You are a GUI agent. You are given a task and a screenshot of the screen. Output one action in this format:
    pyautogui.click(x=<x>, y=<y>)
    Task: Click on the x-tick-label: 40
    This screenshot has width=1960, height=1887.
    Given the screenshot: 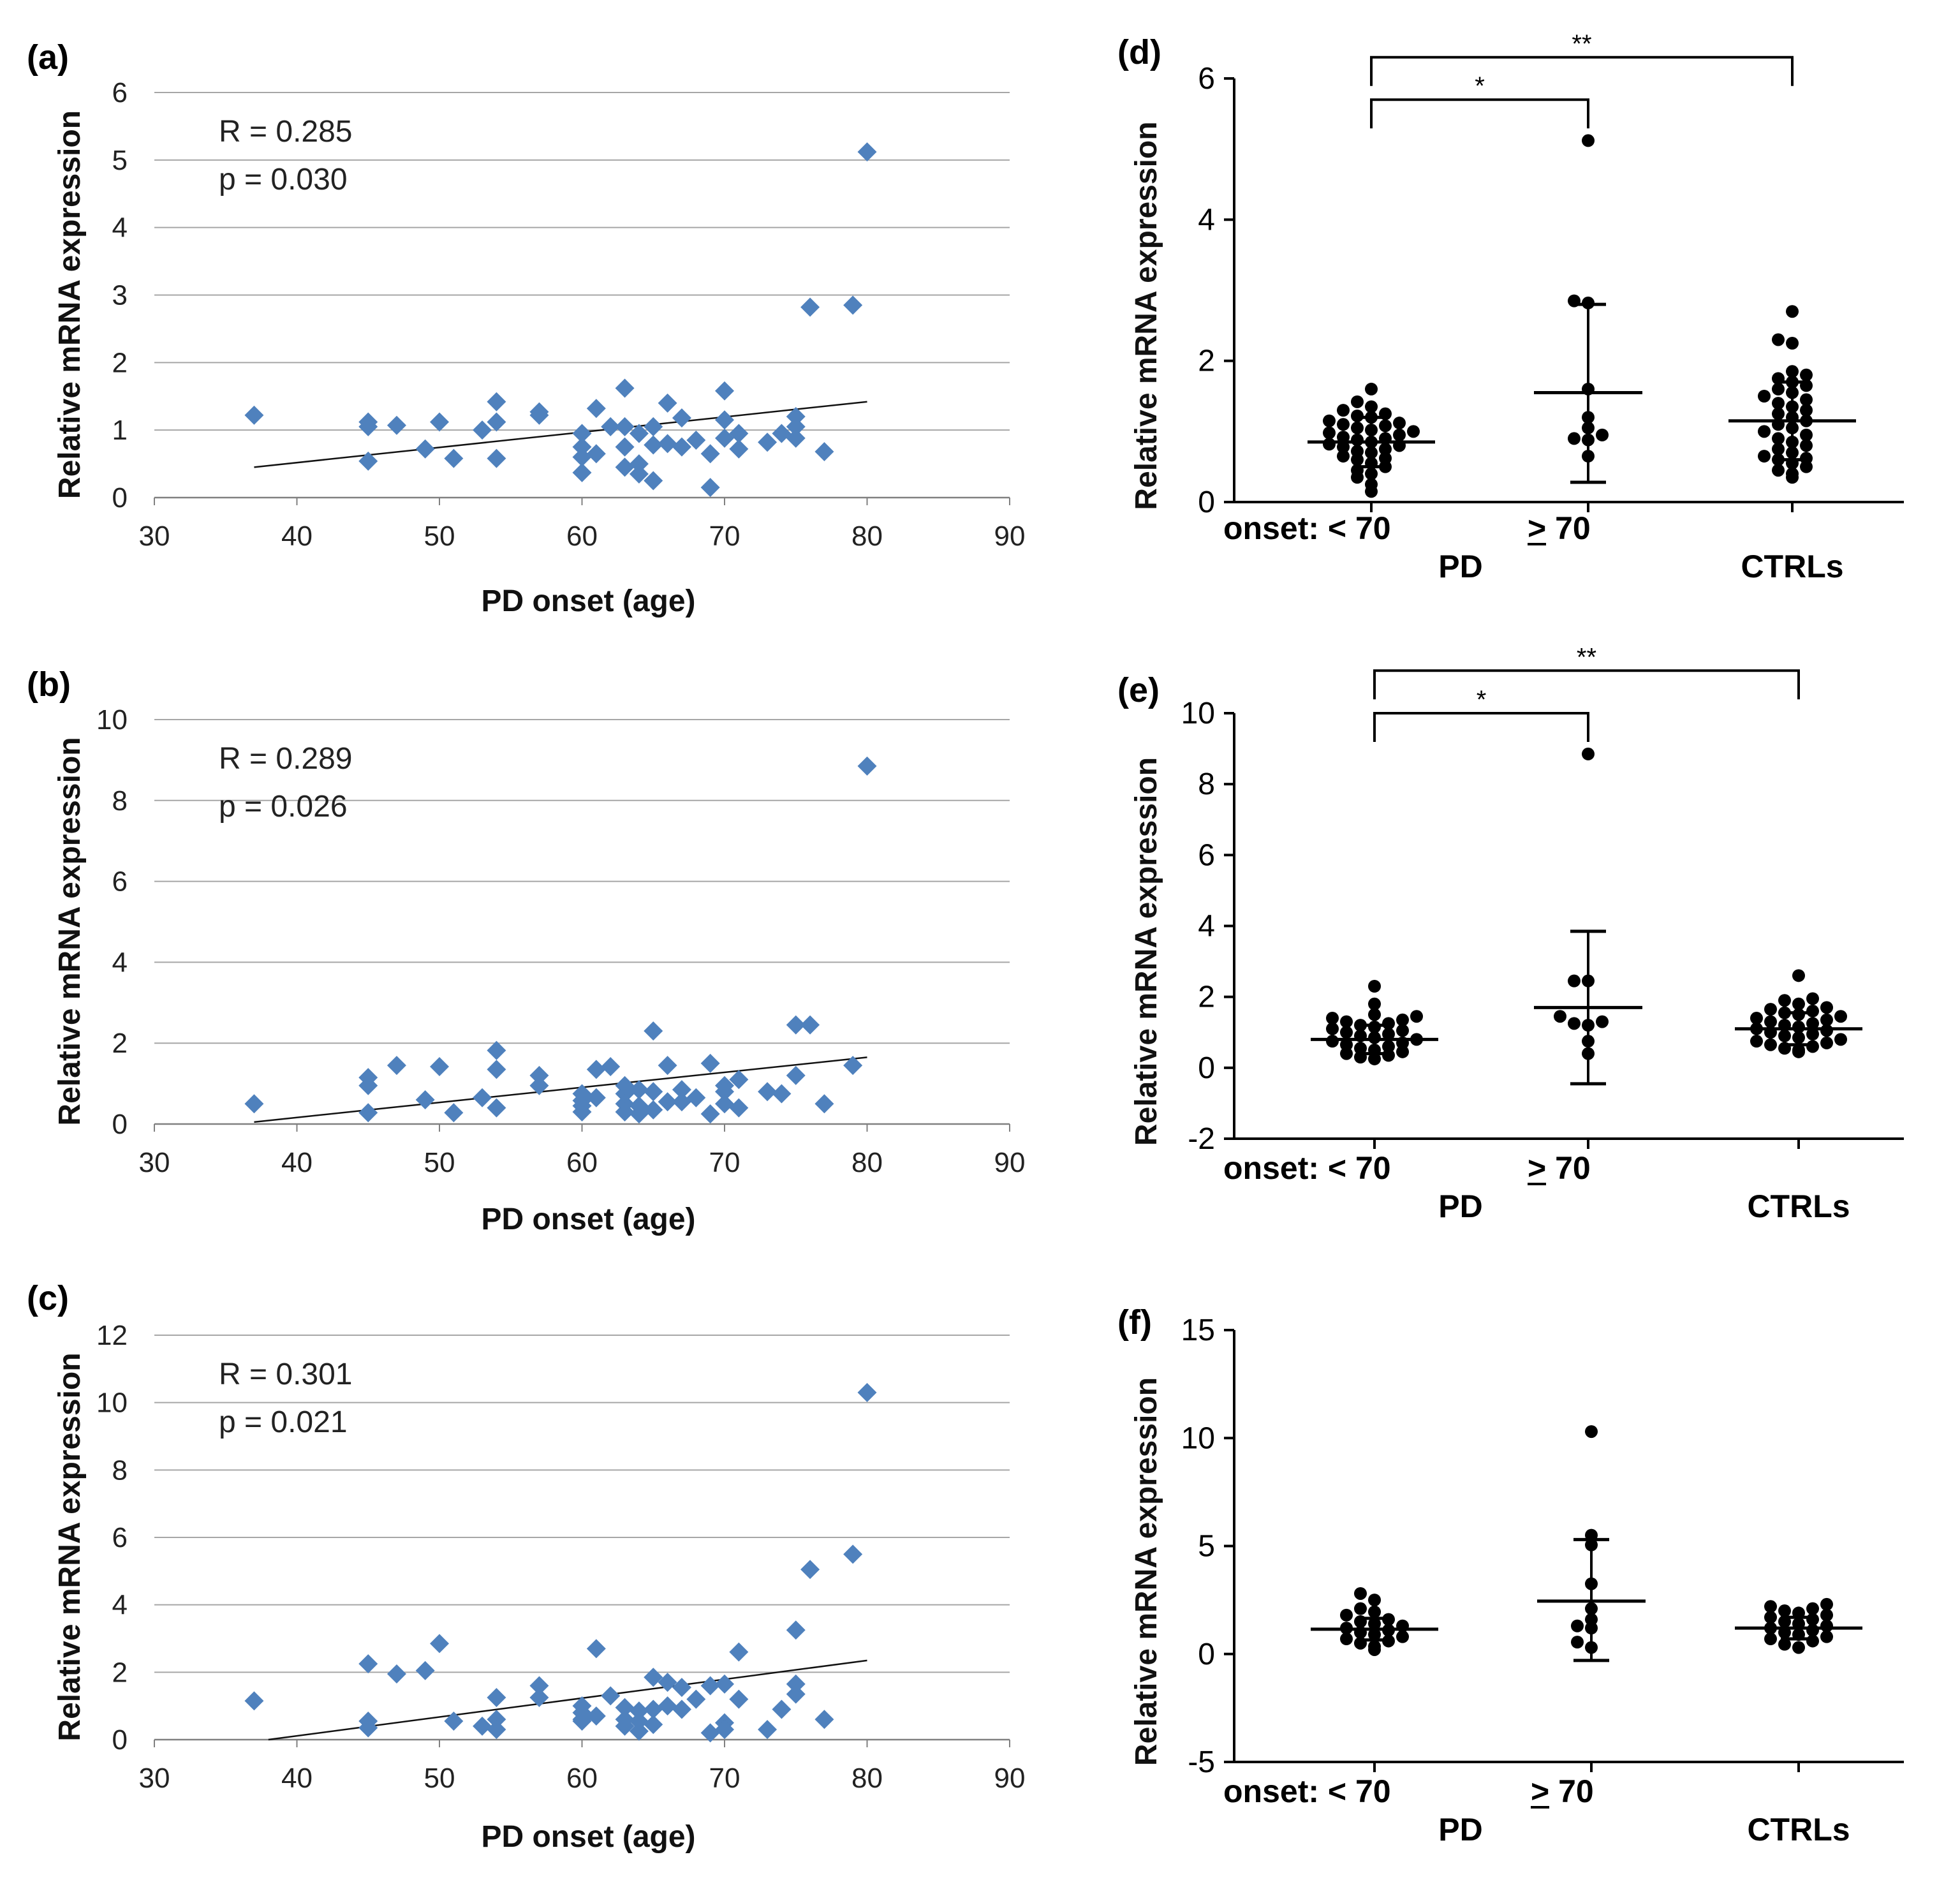 What is the action you would take?
    pyautogui.click(x=297, y=1778)
    